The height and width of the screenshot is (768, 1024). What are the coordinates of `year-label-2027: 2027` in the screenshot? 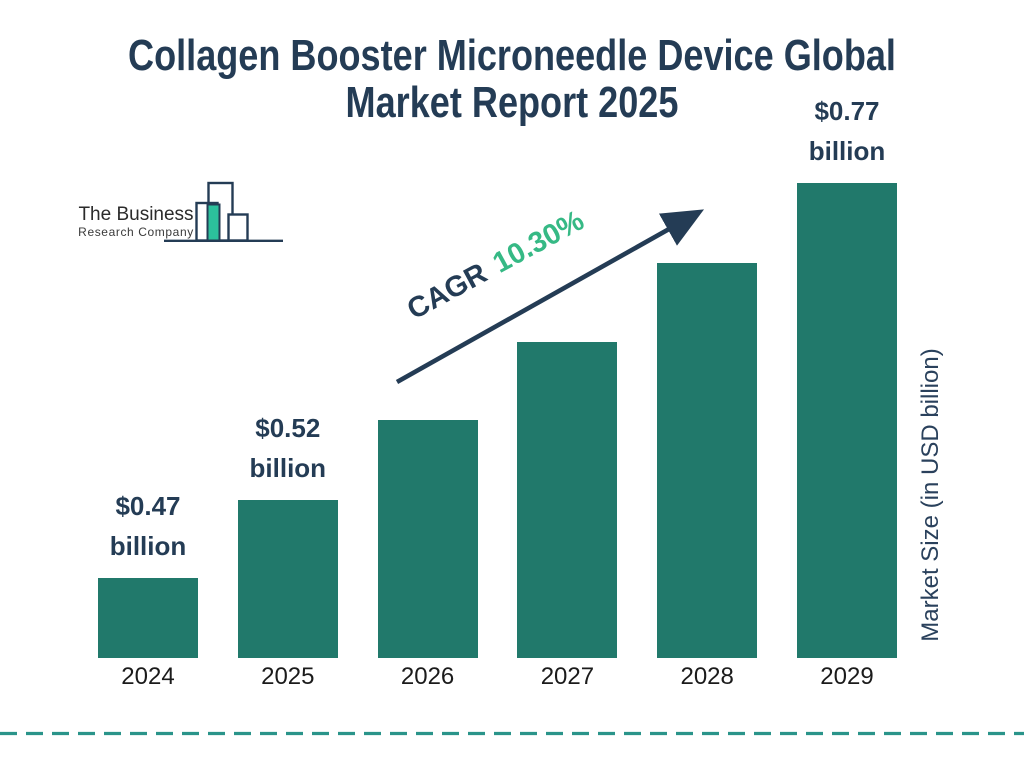 It's located at (567, 676).